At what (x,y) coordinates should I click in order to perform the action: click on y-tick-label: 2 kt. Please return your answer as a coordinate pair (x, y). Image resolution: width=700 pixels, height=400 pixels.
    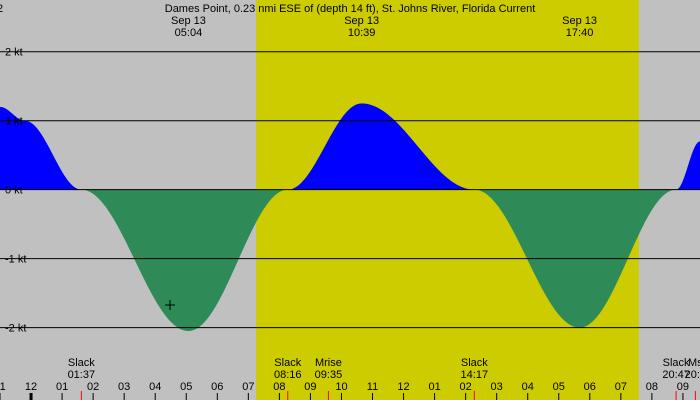
    Looking at the image, I should click on (14, 53).